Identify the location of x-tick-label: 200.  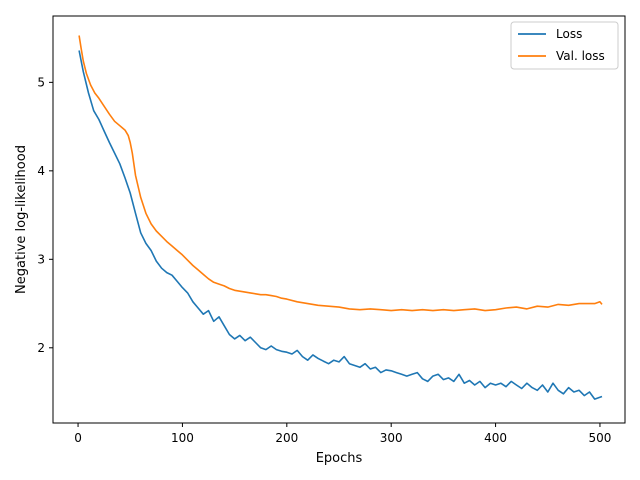
(286, 438).